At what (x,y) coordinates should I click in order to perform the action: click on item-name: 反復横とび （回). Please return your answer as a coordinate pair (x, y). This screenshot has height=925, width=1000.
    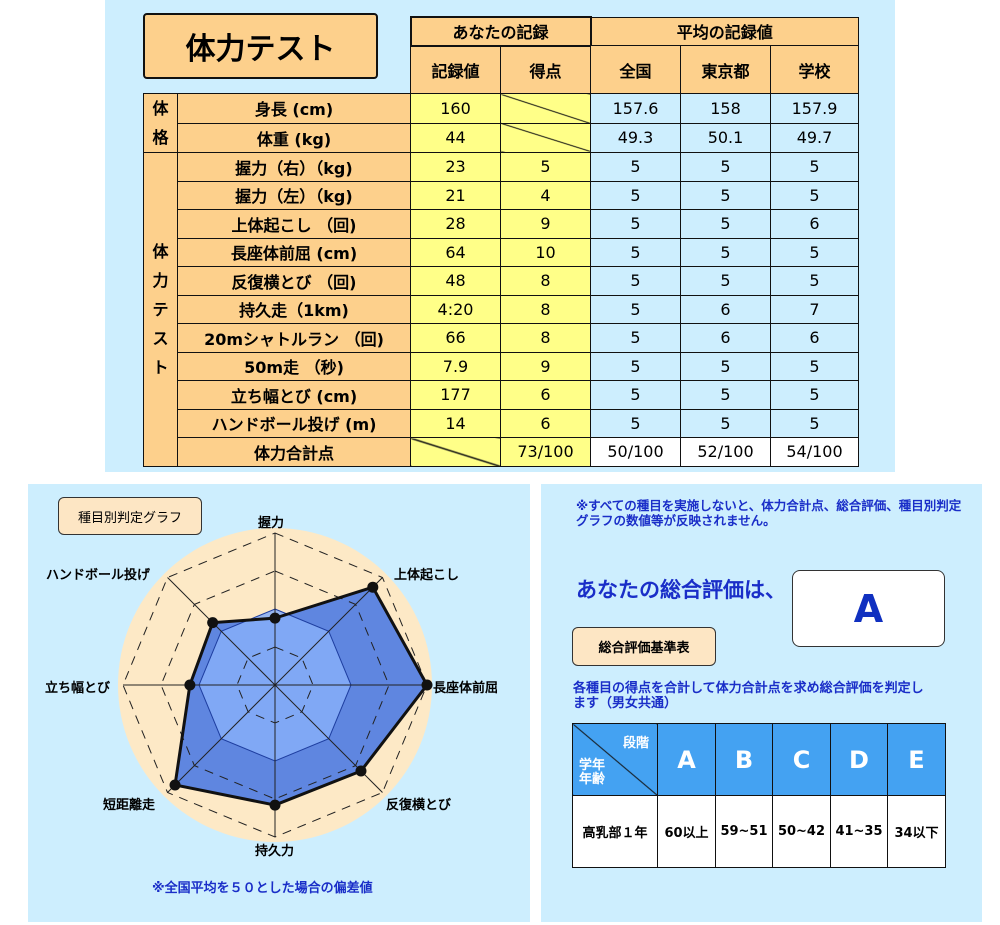
    Looking at the image, I should click on (294, 281).